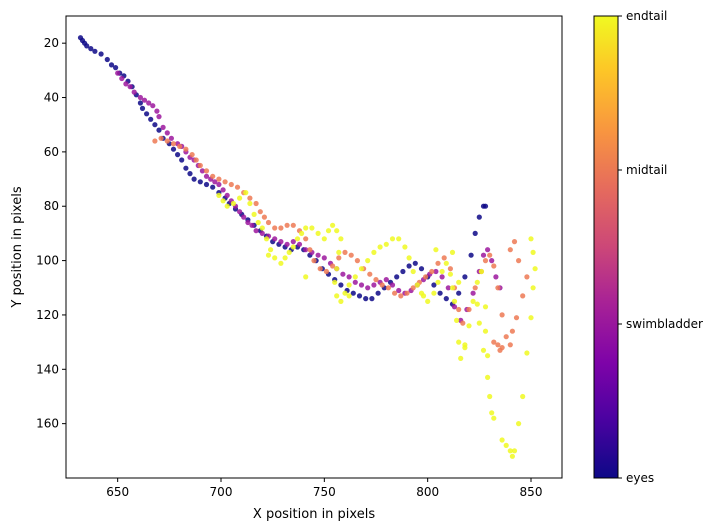 This screenshot has height=530, width=724. I want to click on y-tick-label-1: 40, so click(51, 98).